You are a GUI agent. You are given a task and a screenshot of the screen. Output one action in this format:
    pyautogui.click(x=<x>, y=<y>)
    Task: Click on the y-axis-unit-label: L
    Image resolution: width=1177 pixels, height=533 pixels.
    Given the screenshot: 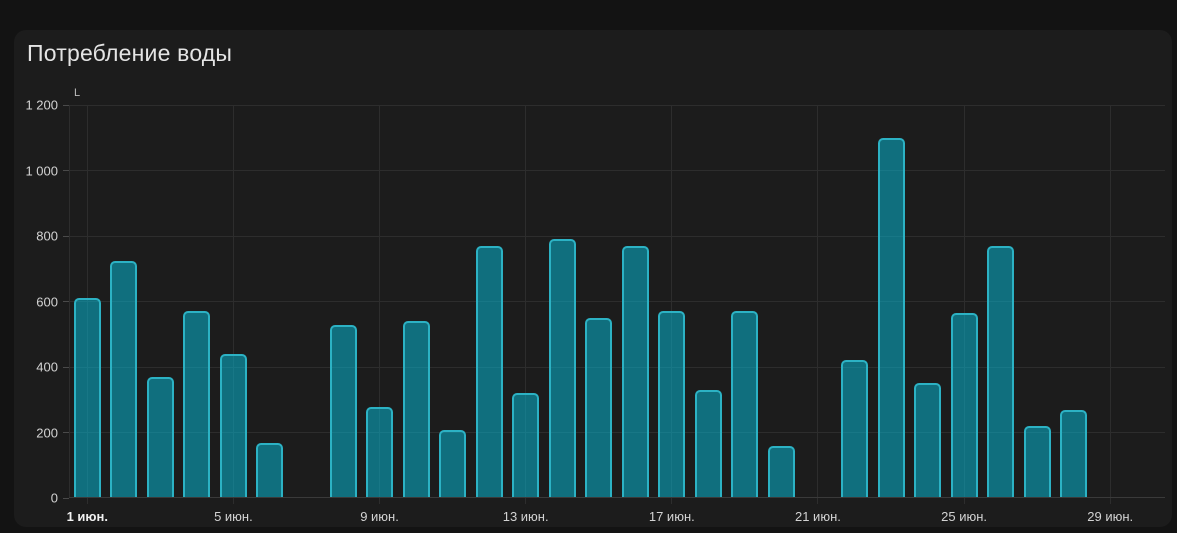 What is the action you would take?
    pyautogui.click(x=77, y=93)
    